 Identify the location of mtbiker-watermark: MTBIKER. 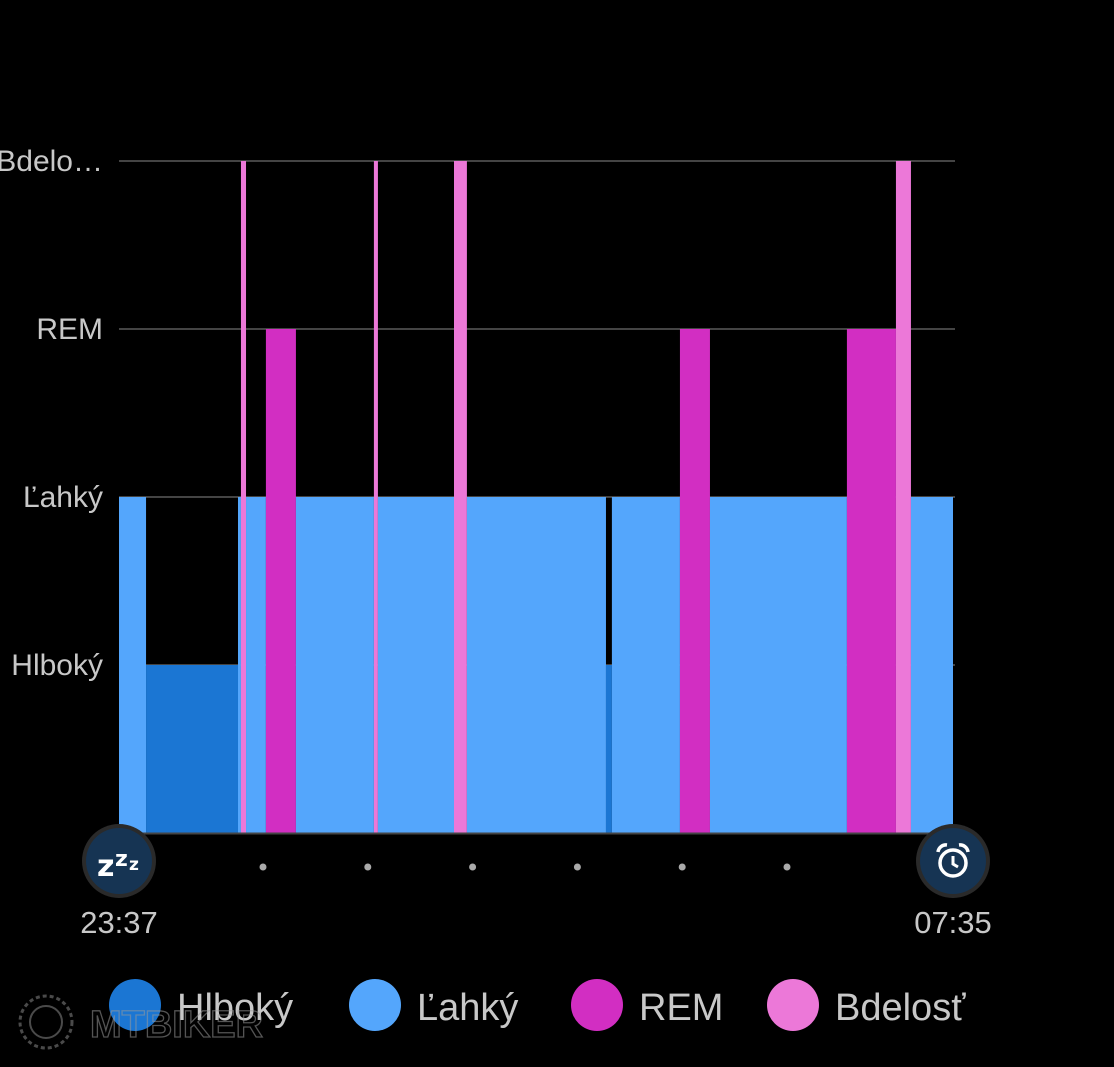
(141, 1022).